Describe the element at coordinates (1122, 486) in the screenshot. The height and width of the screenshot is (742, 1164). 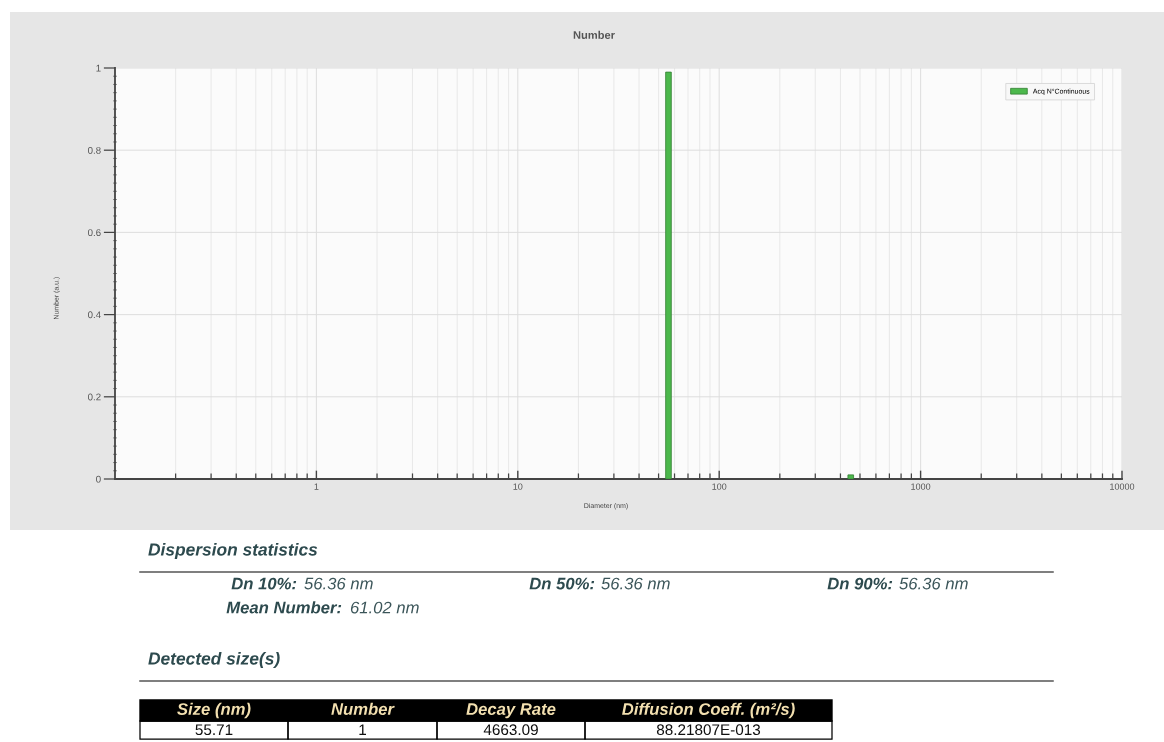
I see `x-tick-label: 10000` at that location.